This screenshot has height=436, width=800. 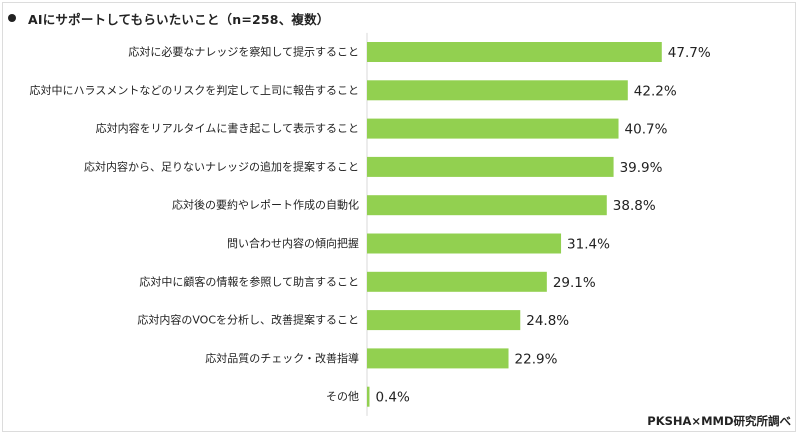 What do you see at coordinates (248, 320) in the screenshot?
I see `category-label: 応対内容のVOCを分析し、改善提案すること` at bounding box center [248, 320].